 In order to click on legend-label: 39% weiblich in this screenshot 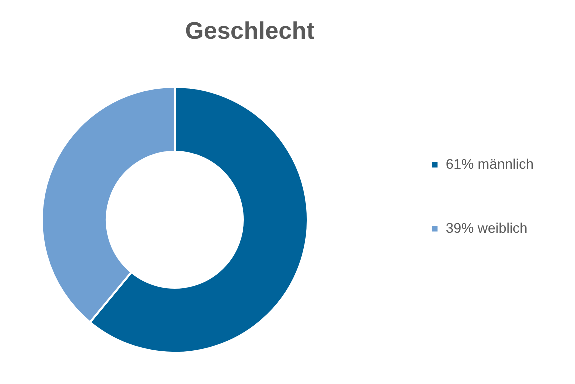, I will do `click(487, 228)`.